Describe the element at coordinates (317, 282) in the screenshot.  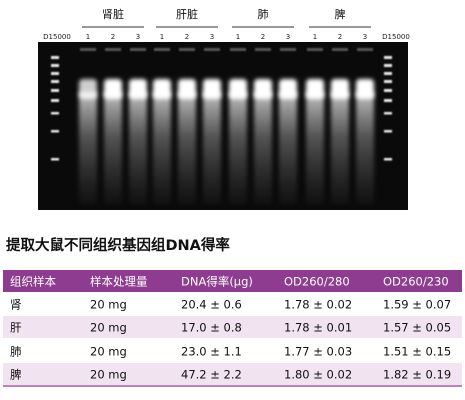
I see `header-cell: OD260/280` at that location.